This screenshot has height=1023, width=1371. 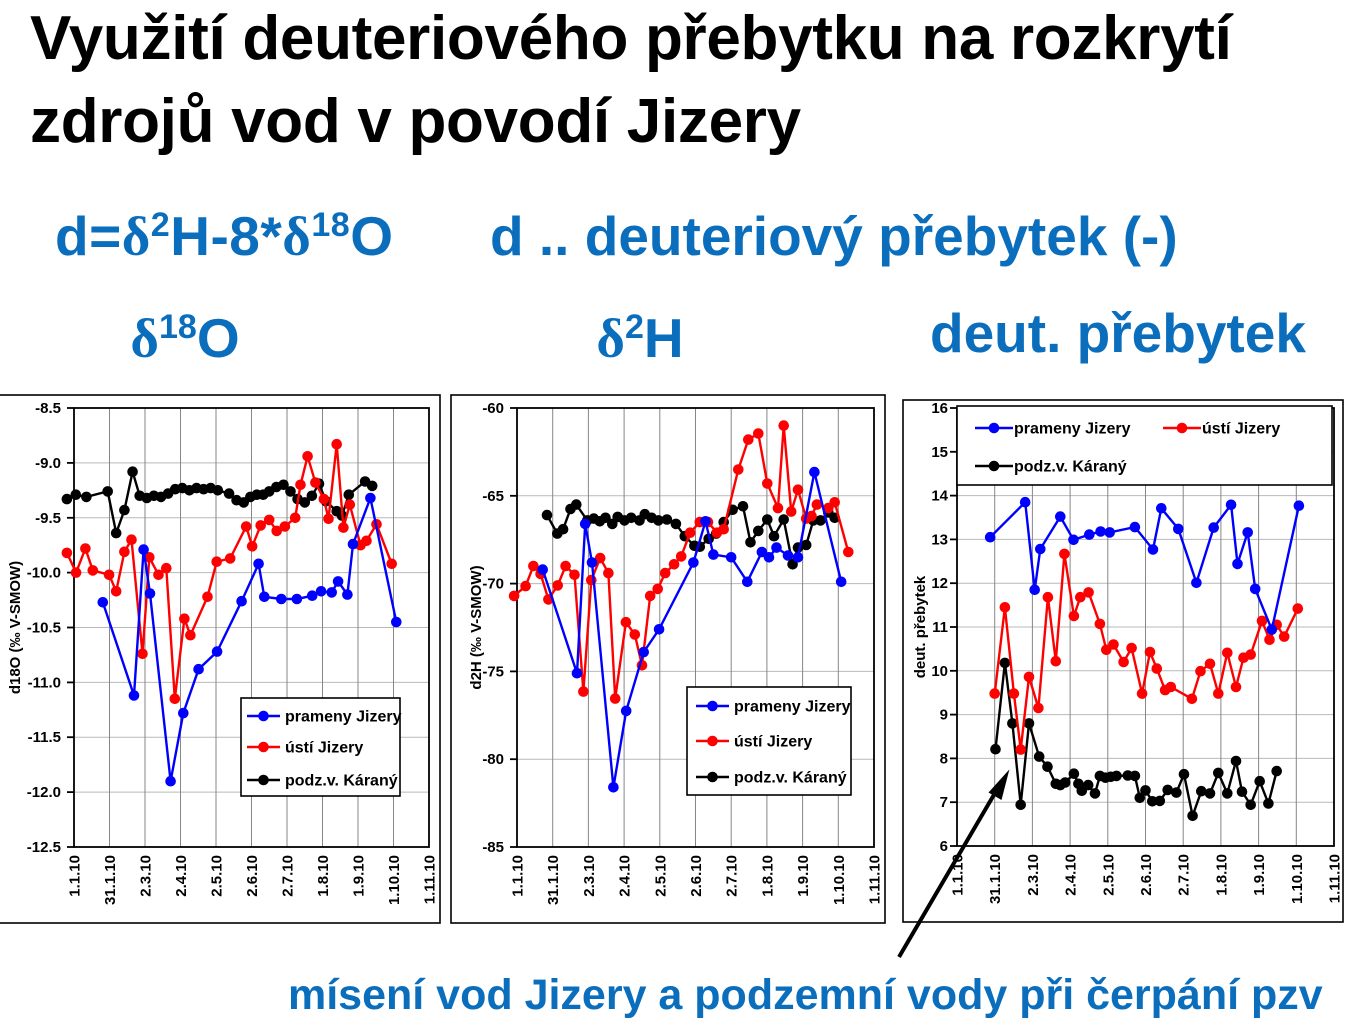 What do you see at coordinates (44, 792) in the screenshot?
I see `svg-text: -12.0` at bounding box center [44, 792].